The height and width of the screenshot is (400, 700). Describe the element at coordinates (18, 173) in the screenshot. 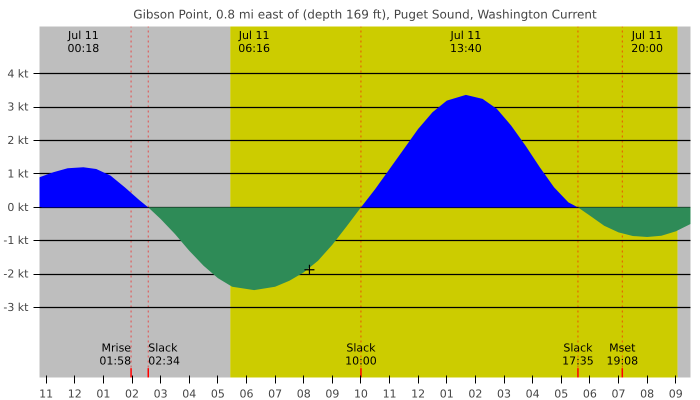

I see `y-tick-label: 1 kt` at that location.